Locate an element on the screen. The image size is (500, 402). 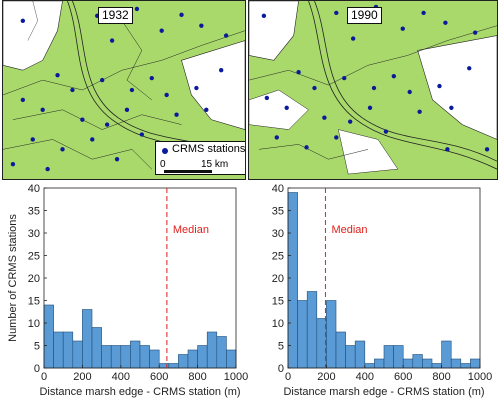
station-marker-icon is located at coordinates (165, 151).